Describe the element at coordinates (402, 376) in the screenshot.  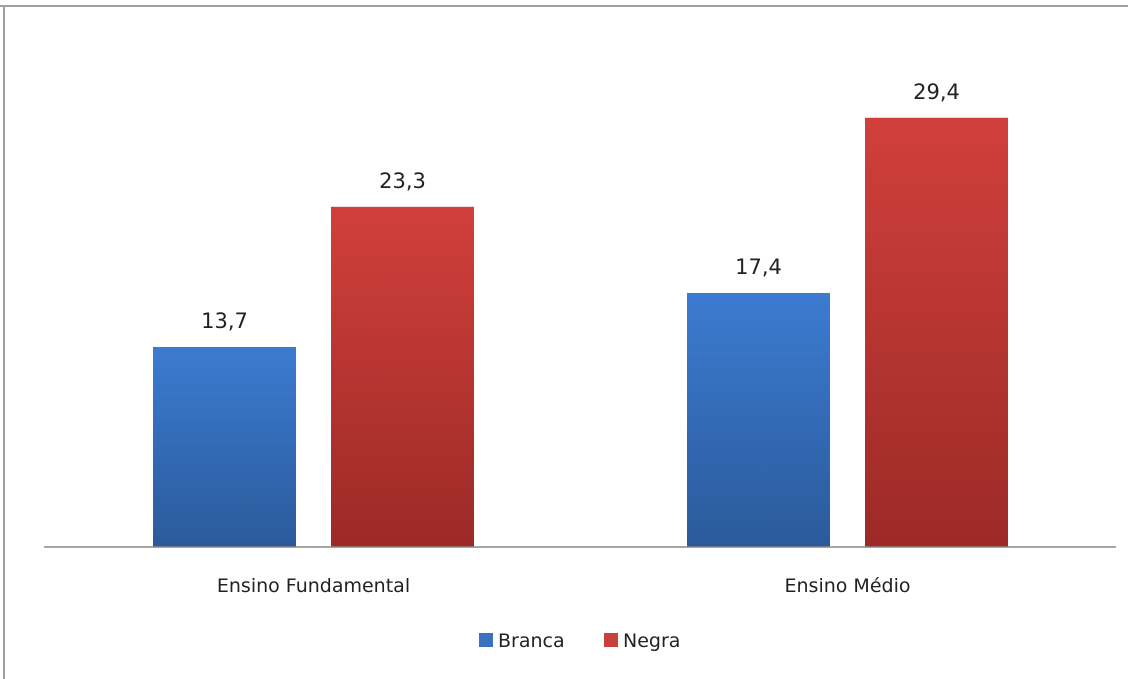
I see `bar-negra-ensino-fundamental` at that location.